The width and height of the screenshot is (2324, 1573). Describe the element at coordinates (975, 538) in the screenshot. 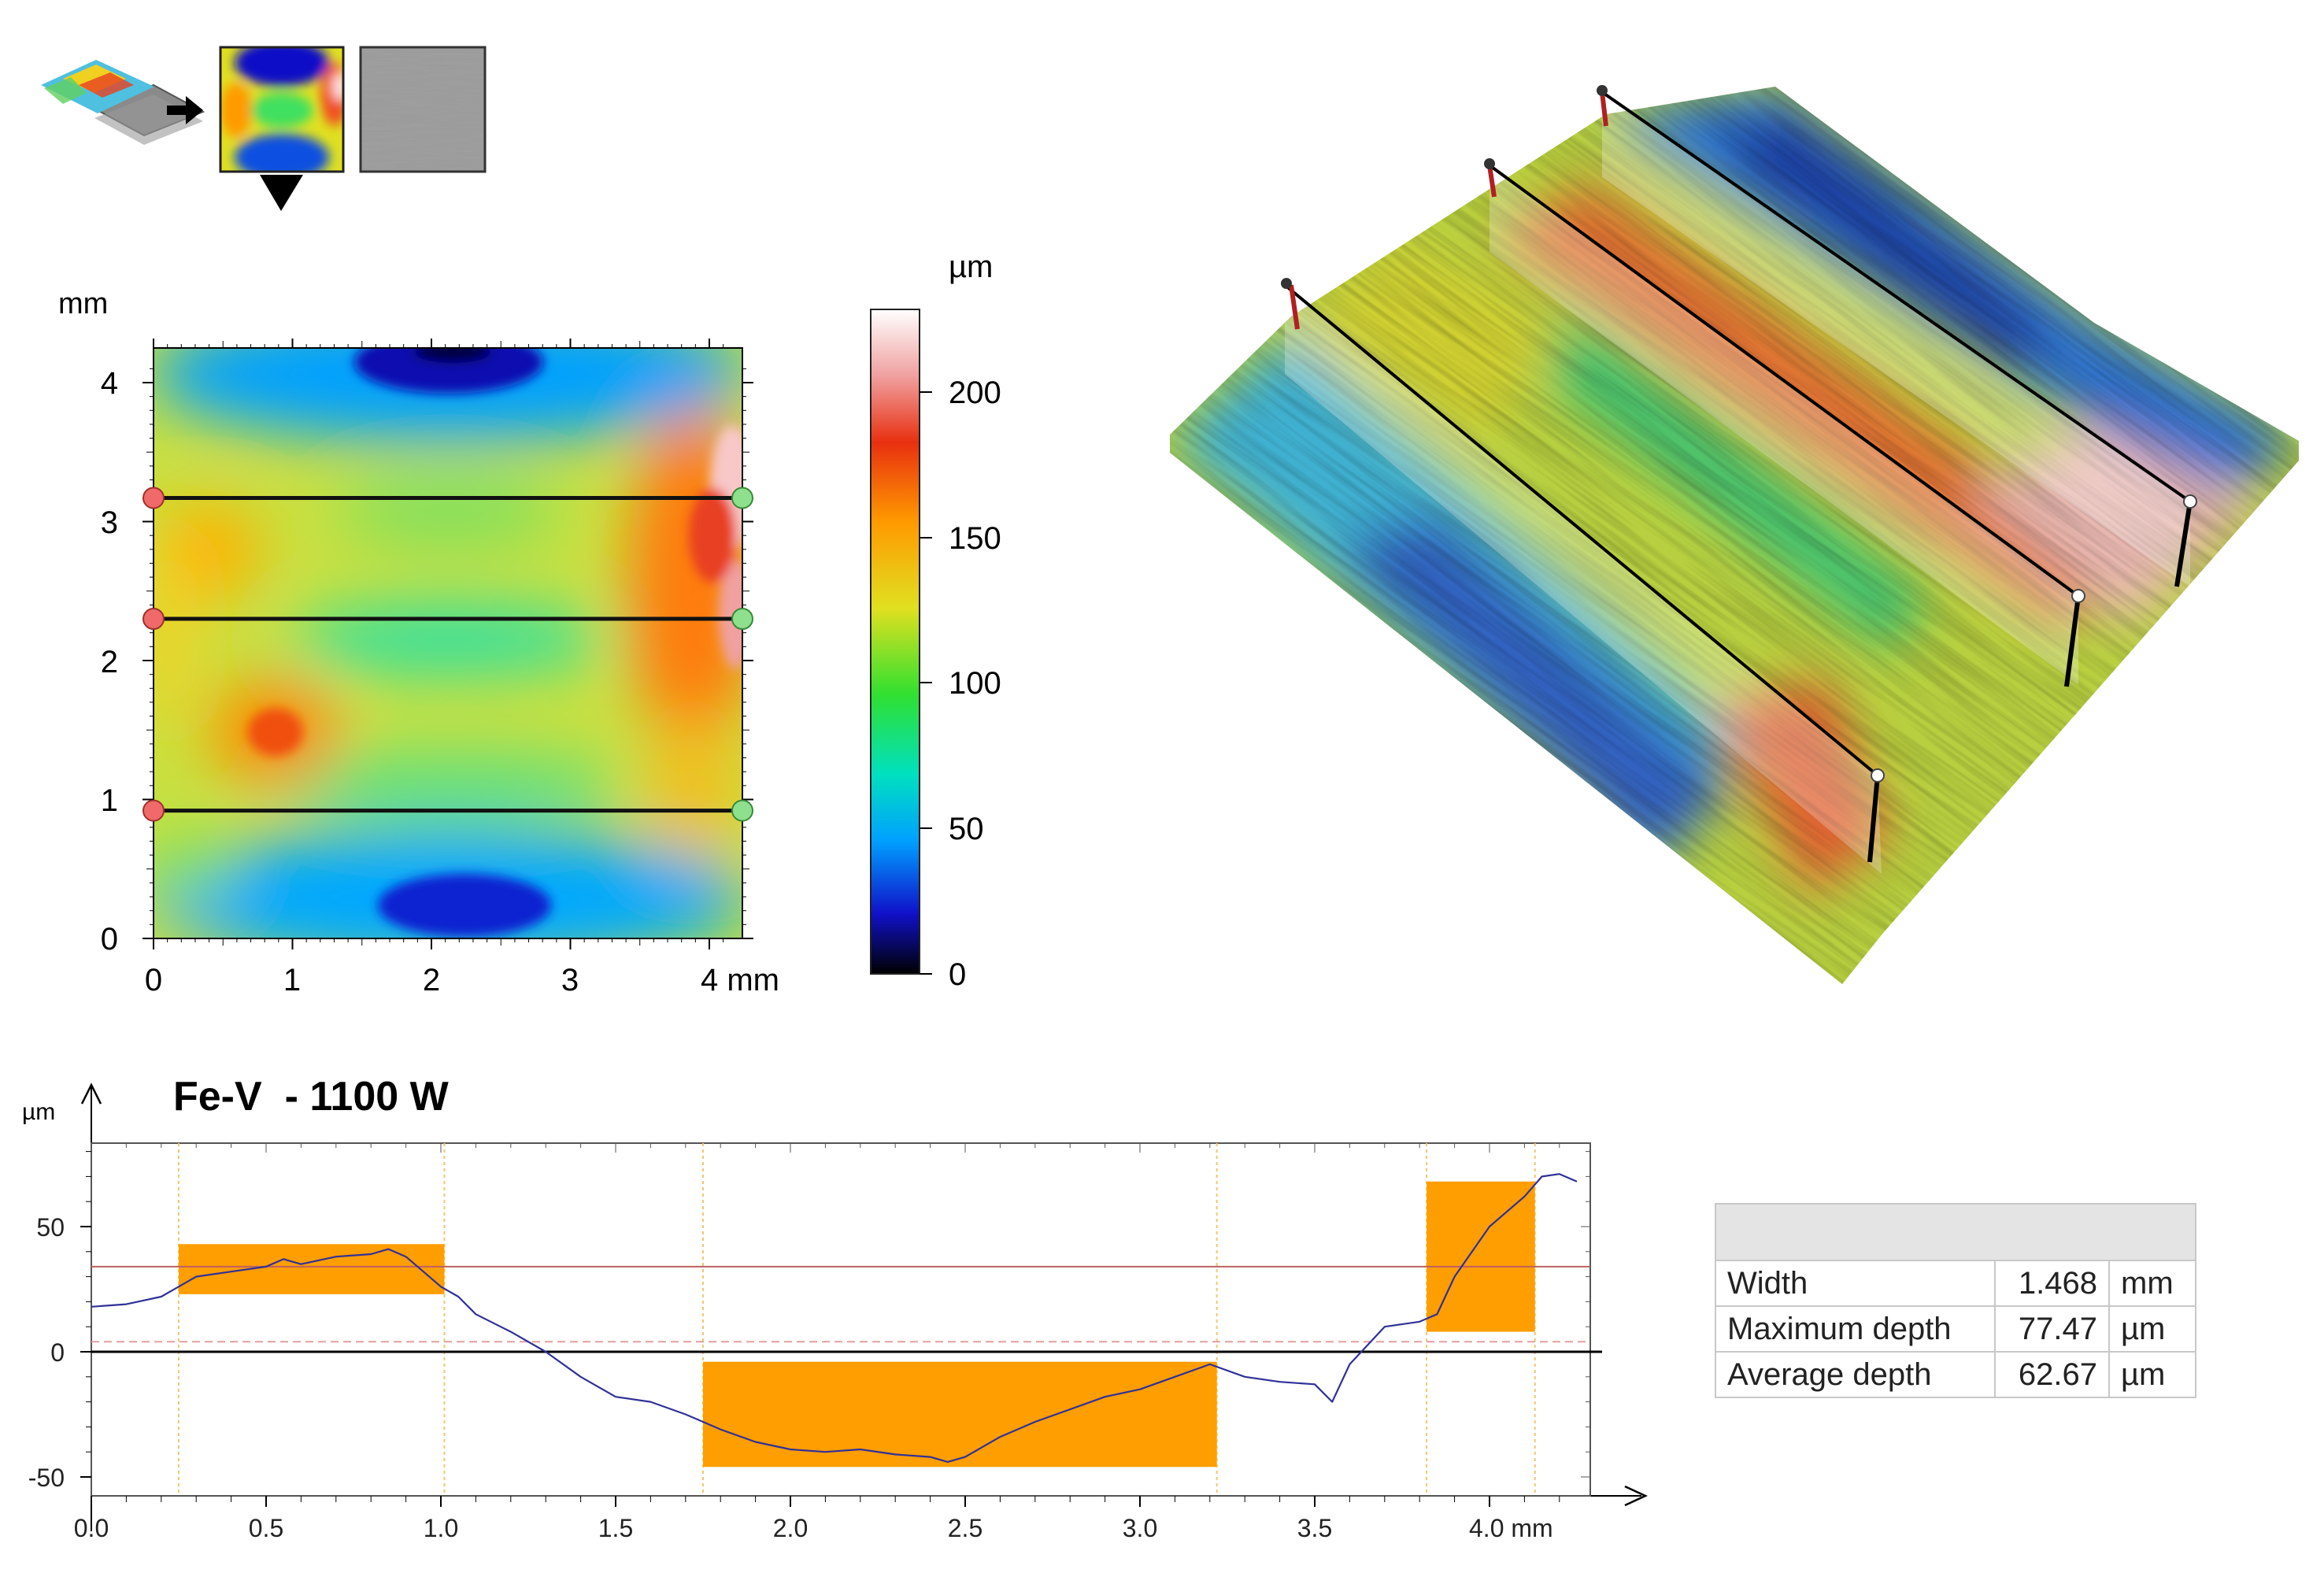

I see `colorbar-tick: 150` at that location.